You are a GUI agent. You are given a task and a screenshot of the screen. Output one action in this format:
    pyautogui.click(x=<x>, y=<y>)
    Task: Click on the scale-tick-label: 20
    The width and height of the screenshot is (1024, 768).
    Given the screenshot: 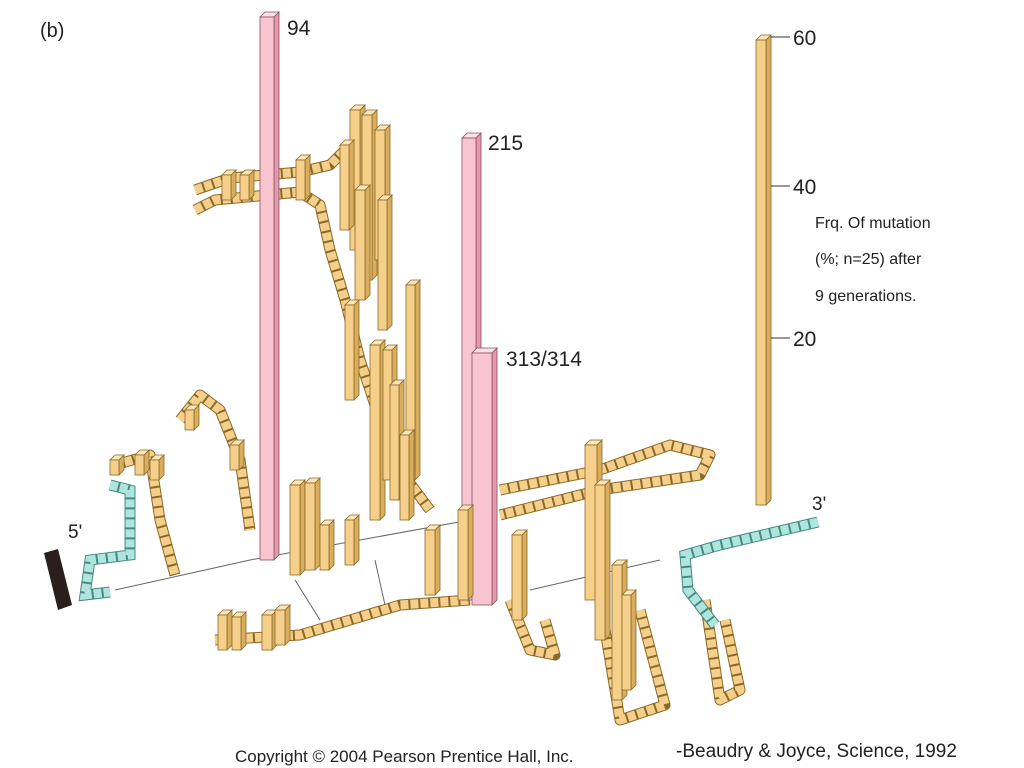 What is the action you would take?
    pyautogui.click(x=804, y=339)
    